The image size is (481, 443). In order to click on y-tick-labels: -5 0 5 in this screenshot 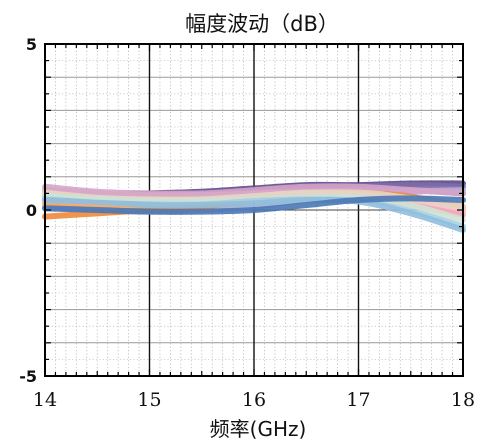, I will do `click(28, 210)`.